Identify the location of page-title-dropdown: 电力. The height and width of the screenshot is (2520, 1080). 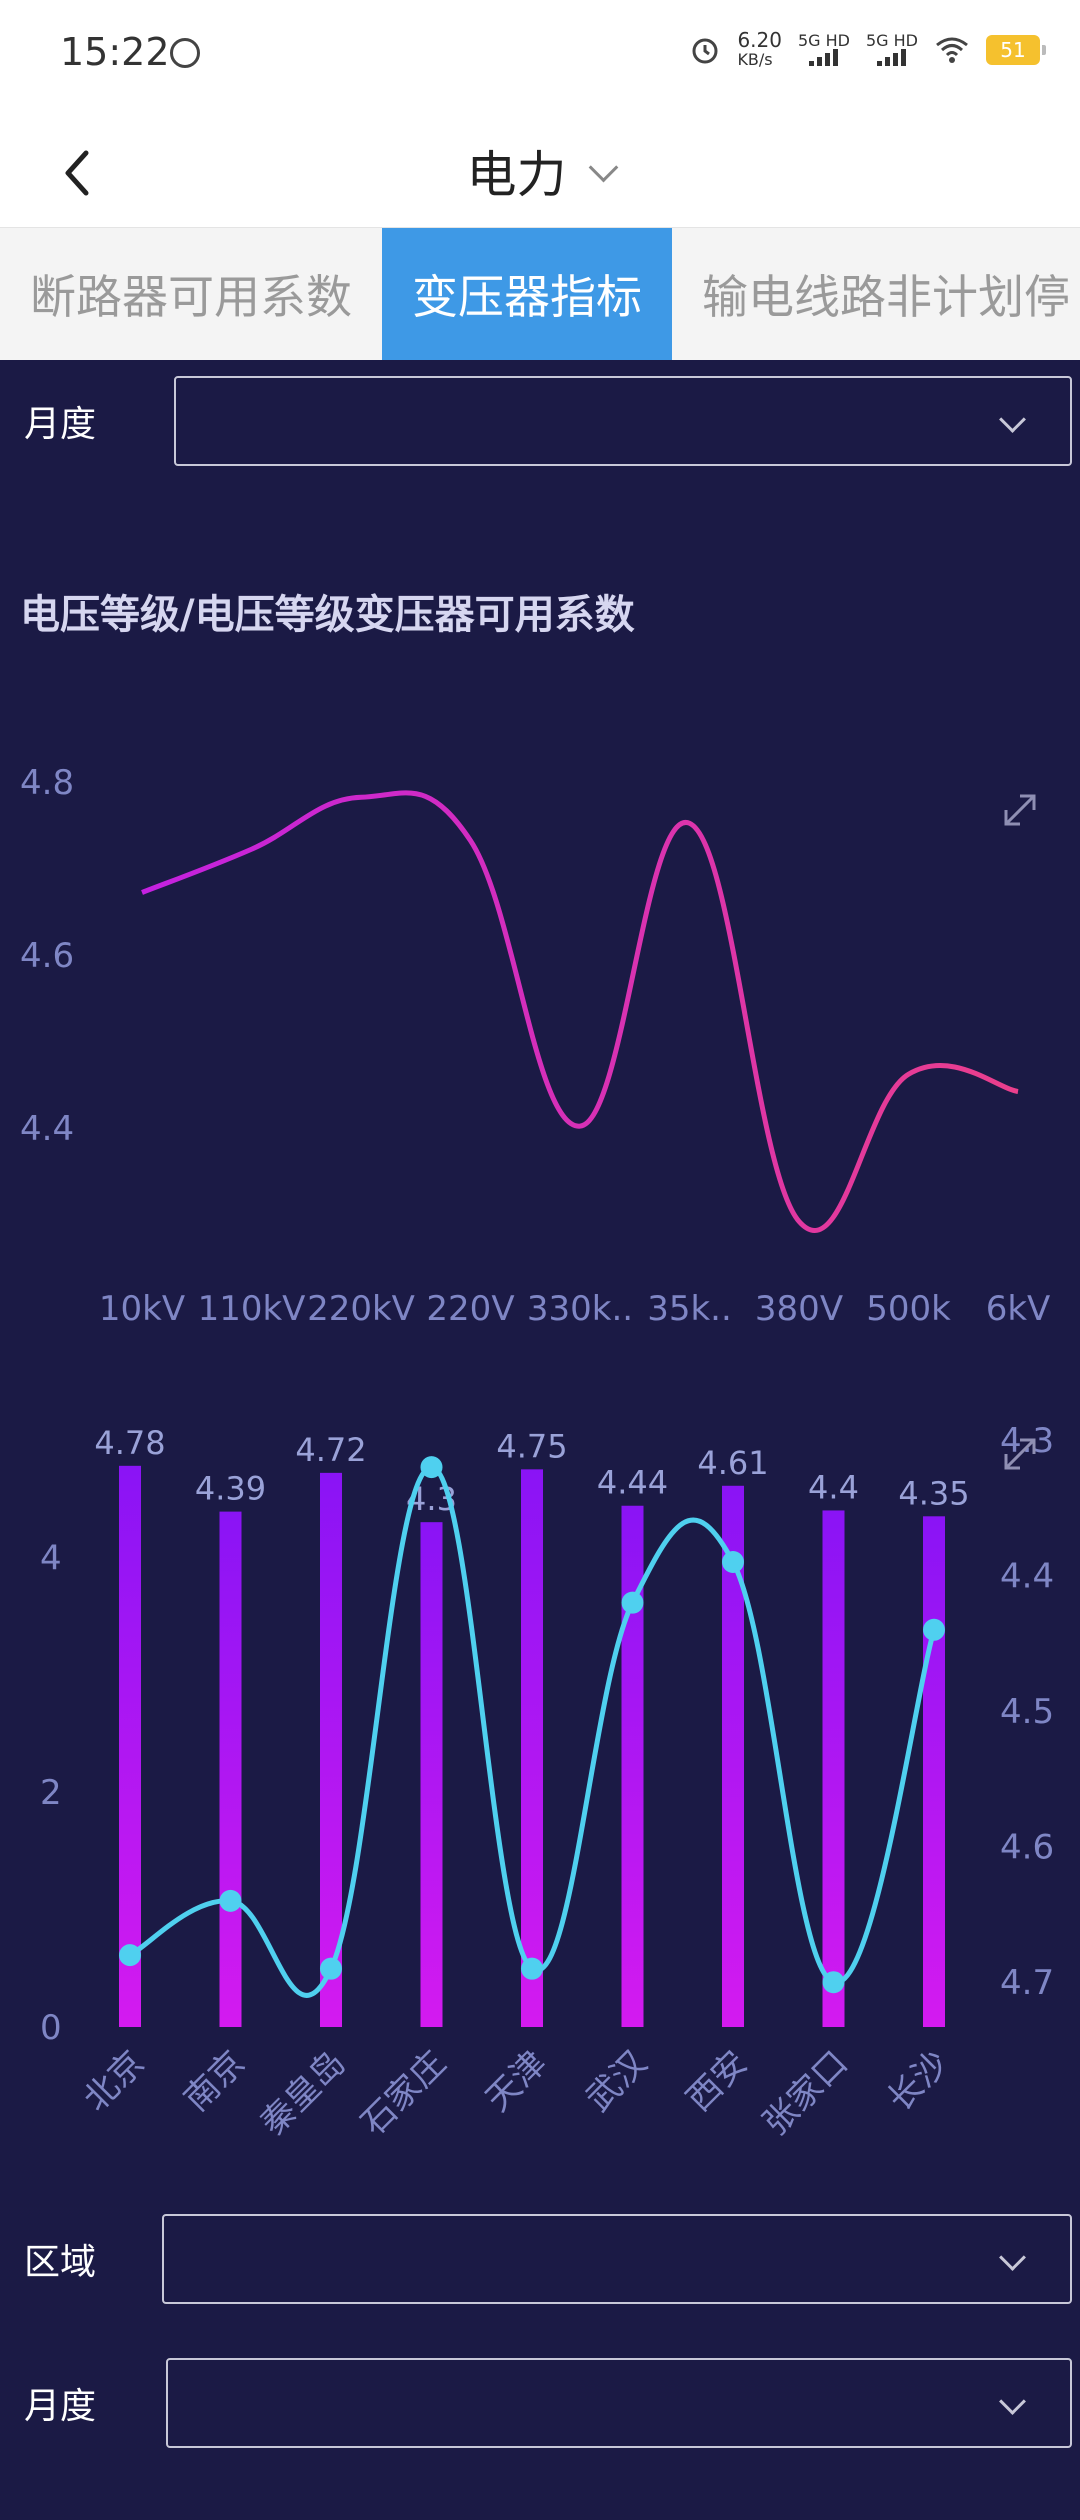
(540, 171).